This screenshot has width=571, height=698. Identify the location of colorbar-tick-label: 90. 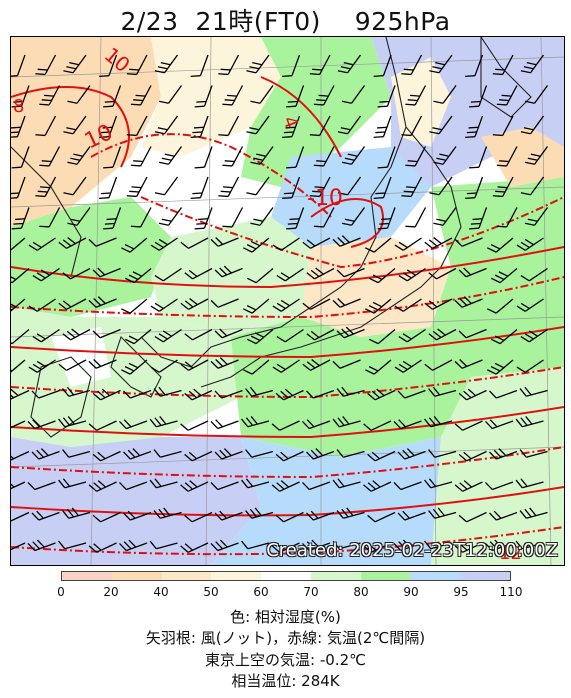
(411, 592).